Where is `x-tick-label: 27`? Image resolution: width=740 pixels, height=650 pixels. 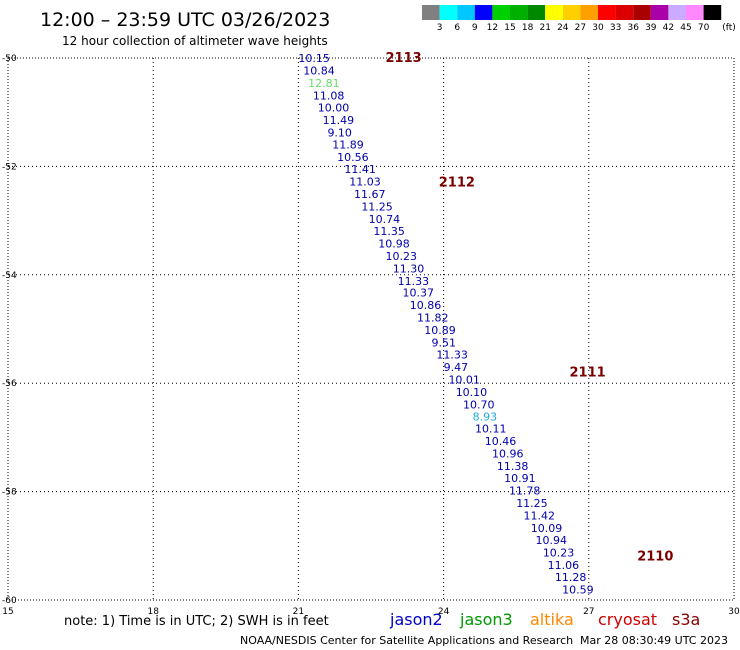 x-tick-label: 27 is located at coordinates (588, 612).